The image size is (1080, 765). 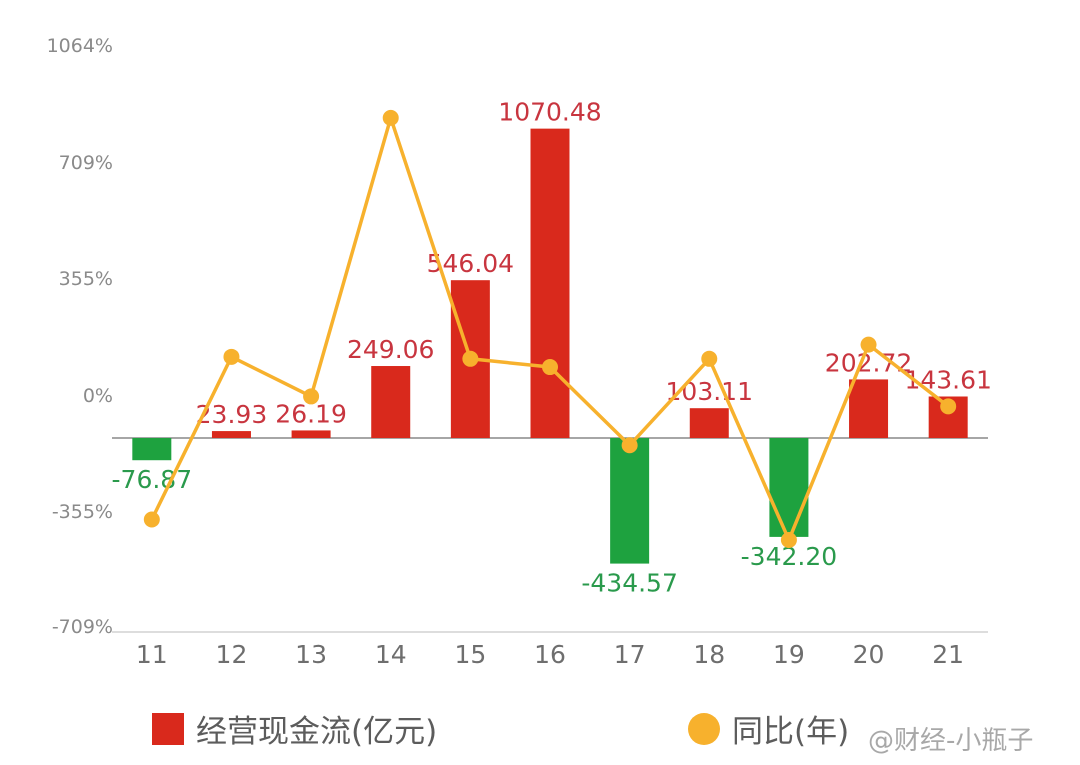 What do you see at coordinates (80, 46) in the screenshot?
I see `y-tick-label: 1064%` at bounding box center [80, 46].